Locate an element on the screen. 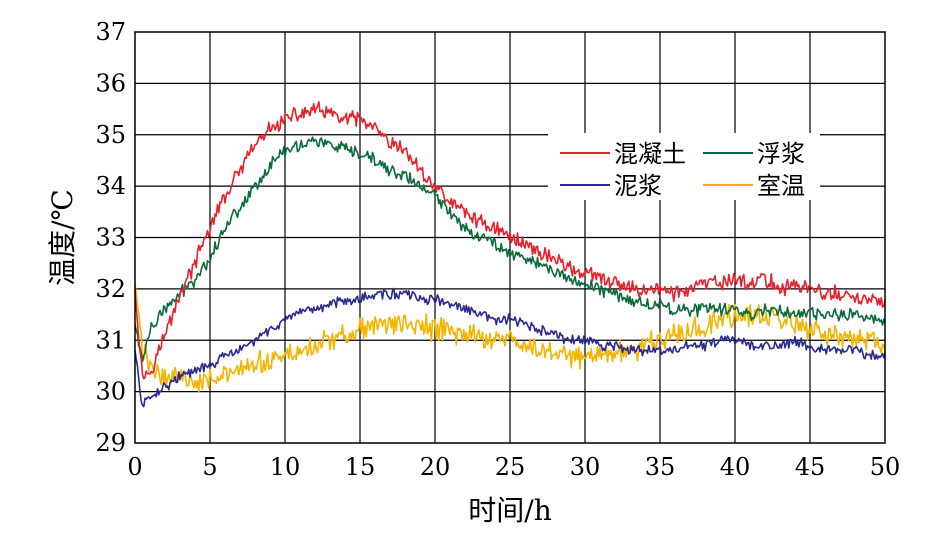  legend-label: 泥浆 is located at coordinates (638, 186).